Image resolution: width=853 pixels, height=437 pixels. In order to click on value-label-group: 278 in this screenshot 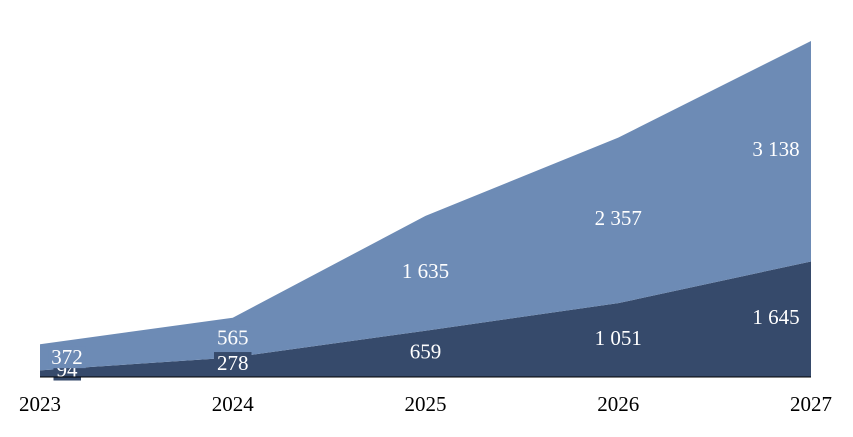, I will do `click(233, 363)`.